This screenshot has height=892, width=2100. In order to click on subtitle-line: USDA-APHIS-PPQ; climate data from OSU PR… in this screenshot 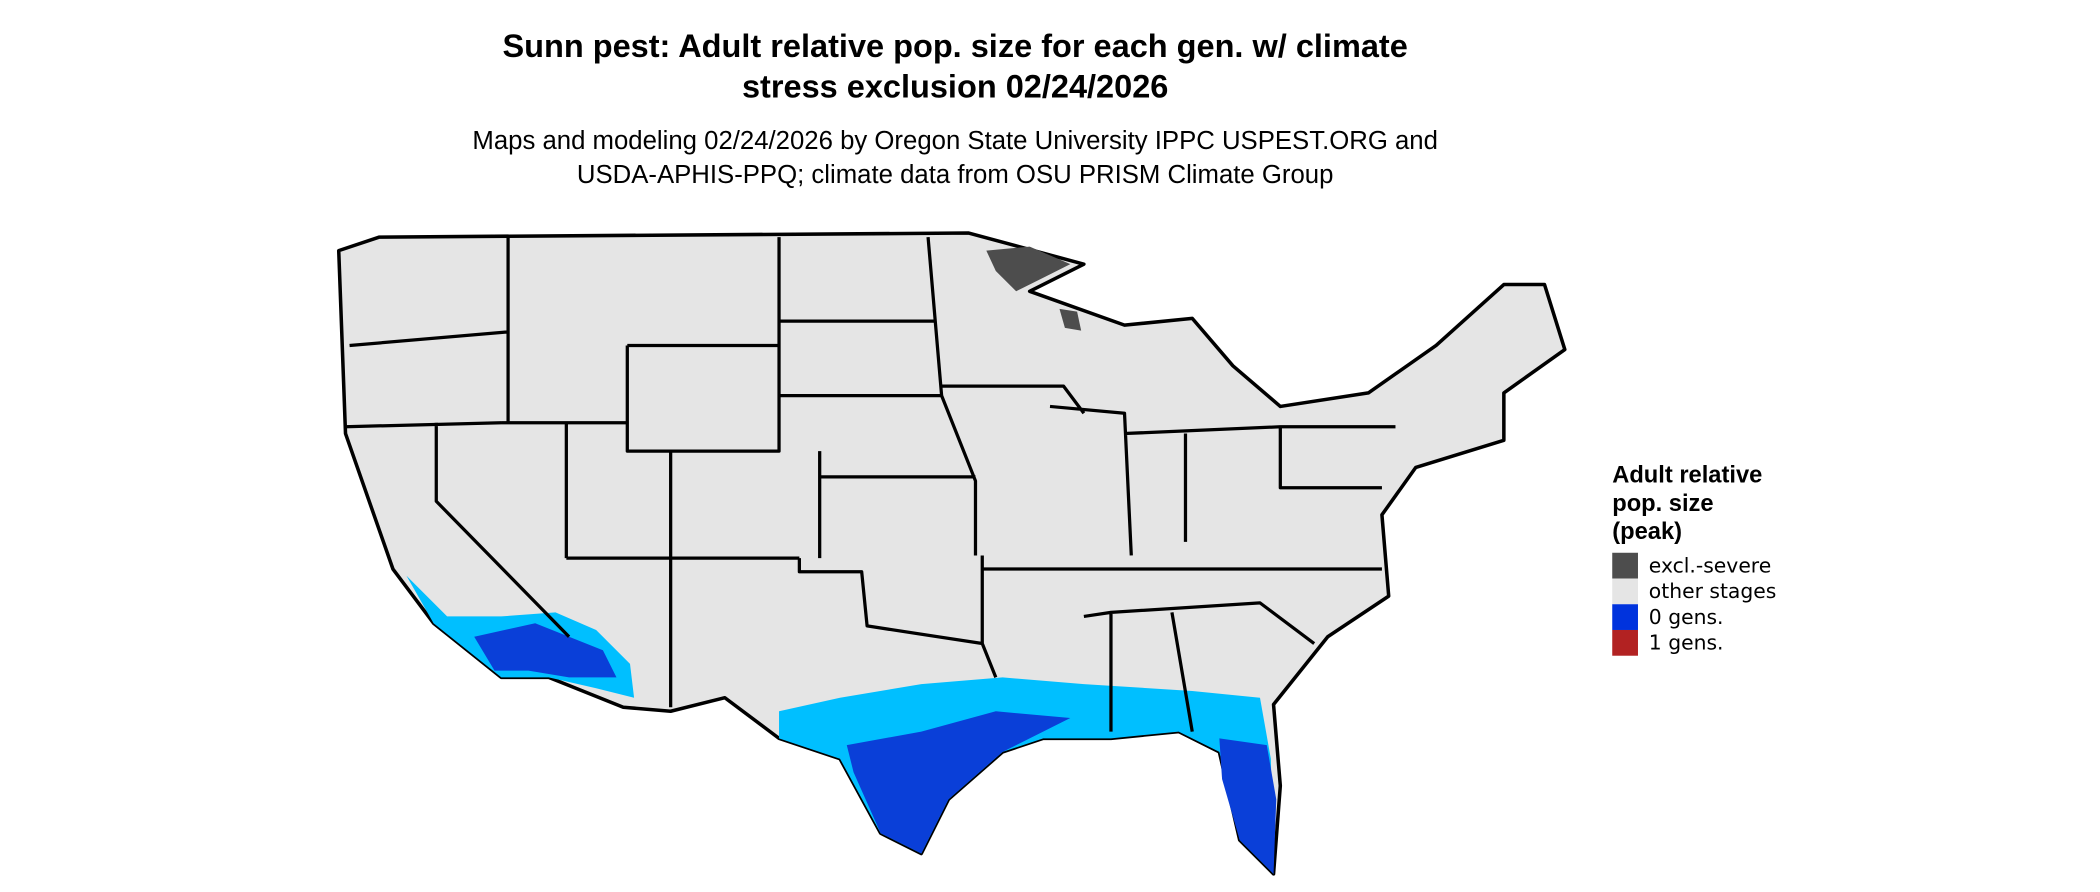, I will do `click(955, 175)`.